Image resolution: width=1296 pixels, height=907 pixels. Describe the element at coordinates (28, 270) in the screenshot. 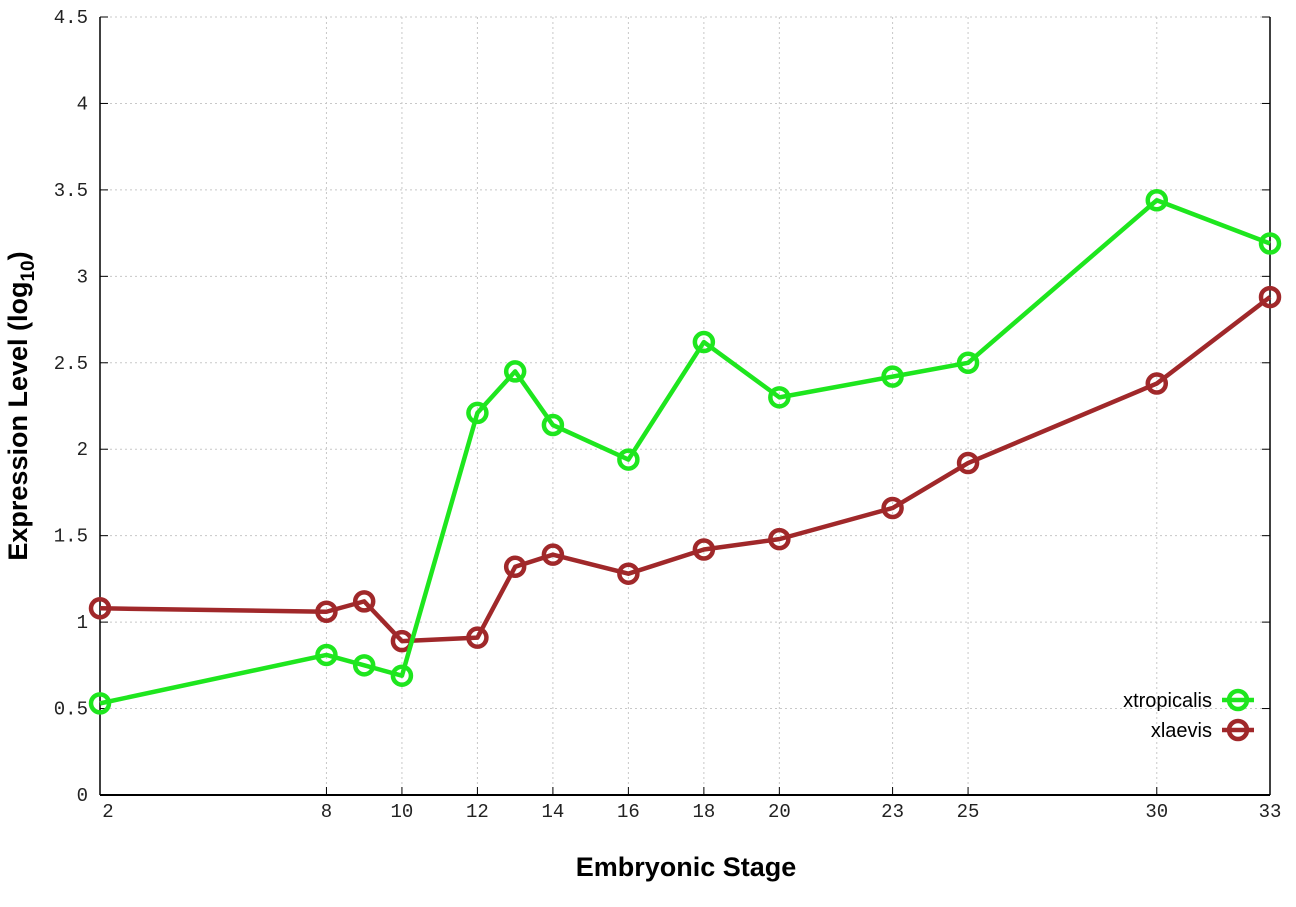

I see `y-axis-title-subscript: 10` at that location.